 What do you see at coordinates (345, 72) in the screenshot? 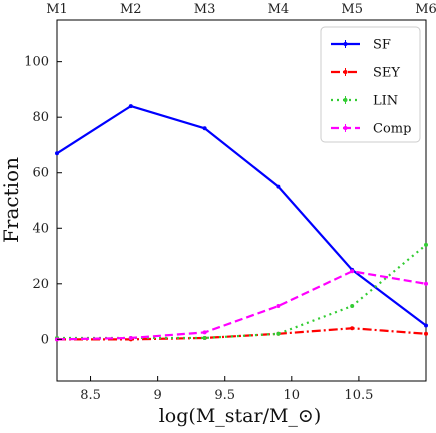
I see `legend-marker-sey` at bounding box center [345, 72].